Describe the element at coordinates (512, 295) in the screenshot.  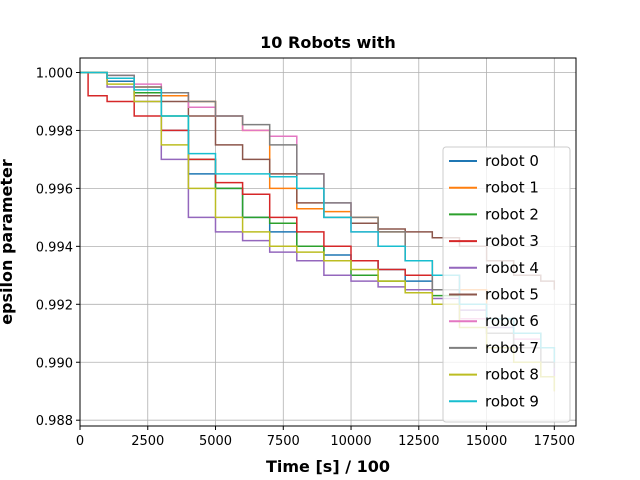
I see `legend-label: robot 5` at that location.